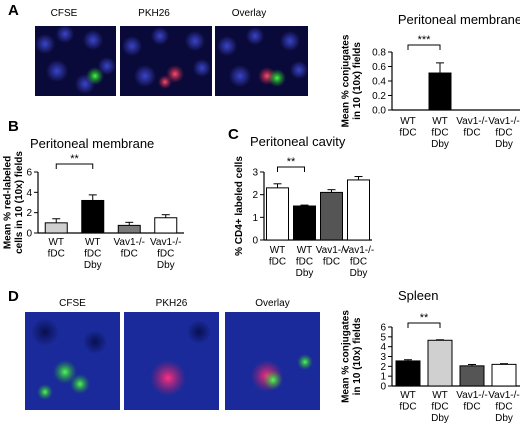  What do you see at coordinates (29, 234) in the screenshot?
I see `chart-b-ytick-label: 0` at bounding box center [29, 234].